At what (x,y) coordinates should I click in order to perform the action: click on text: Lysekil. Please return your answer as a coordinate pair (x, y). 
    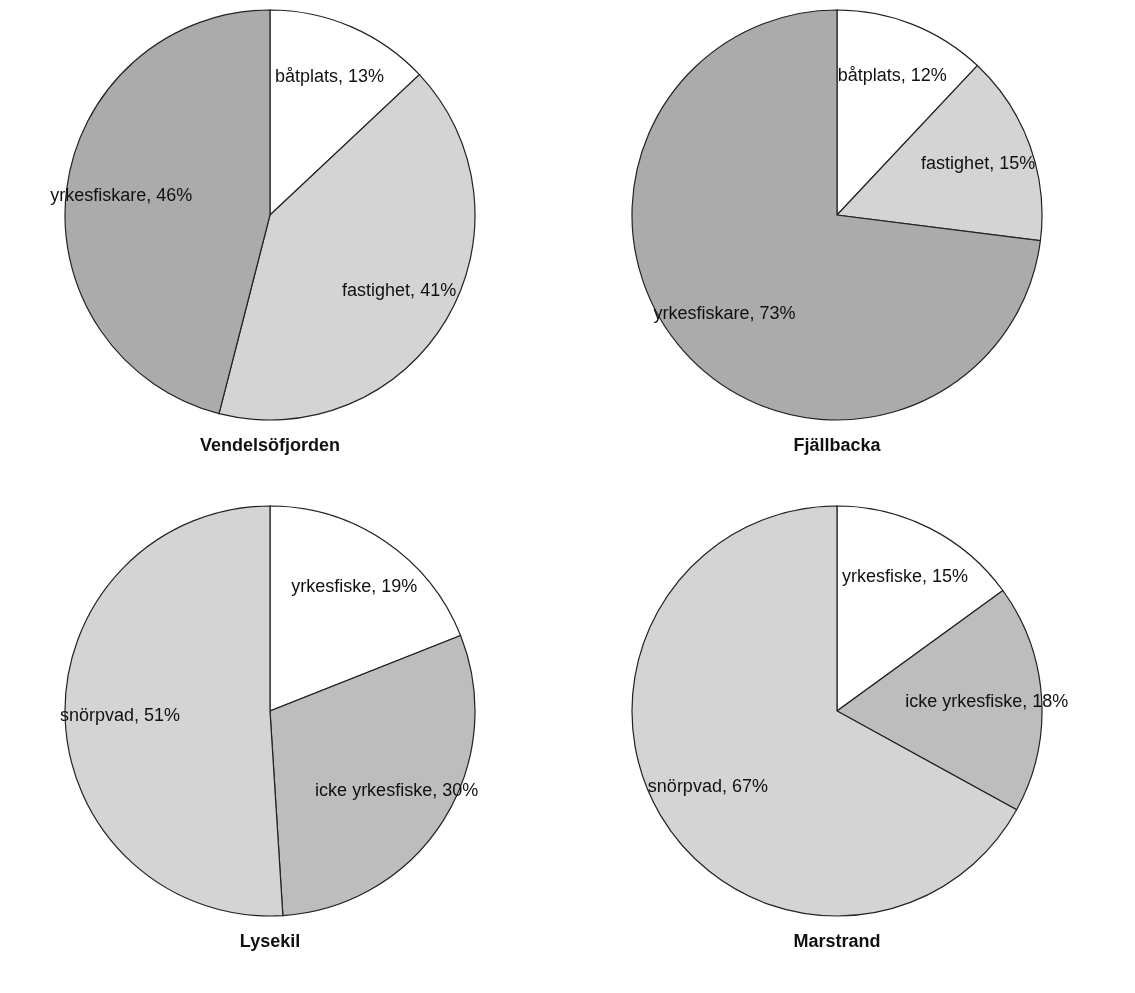
    Looking at the image, I should click on (270, 941).